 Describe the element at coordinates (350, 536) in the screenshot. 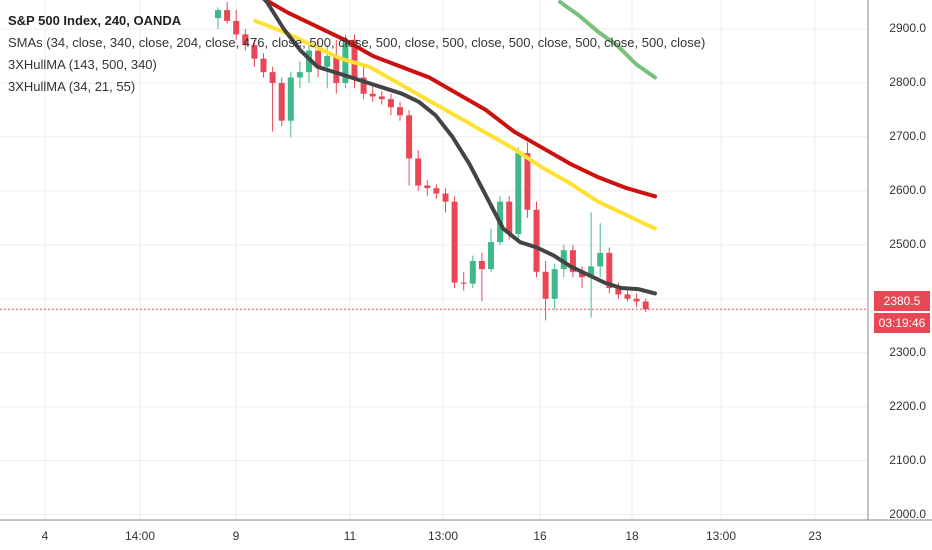

I see `x-tick-label: 11` at that location.